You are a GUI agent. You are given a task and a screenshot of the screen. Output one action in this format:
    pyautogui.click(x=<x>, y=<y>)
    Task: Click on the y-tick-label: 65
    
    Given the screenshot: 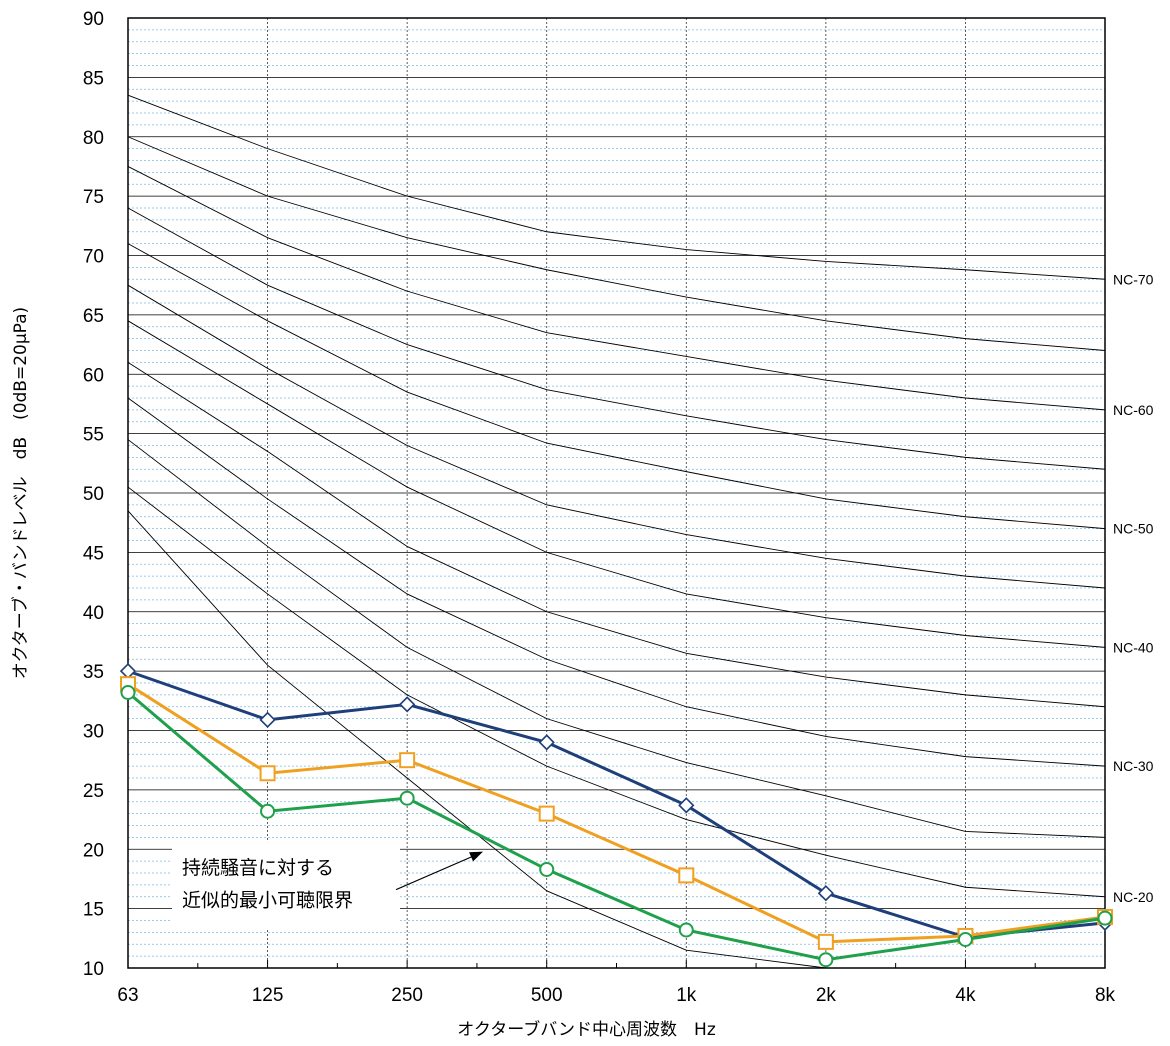 What is the action you would take?
    pyautogui.click(x=93, y=316)
    